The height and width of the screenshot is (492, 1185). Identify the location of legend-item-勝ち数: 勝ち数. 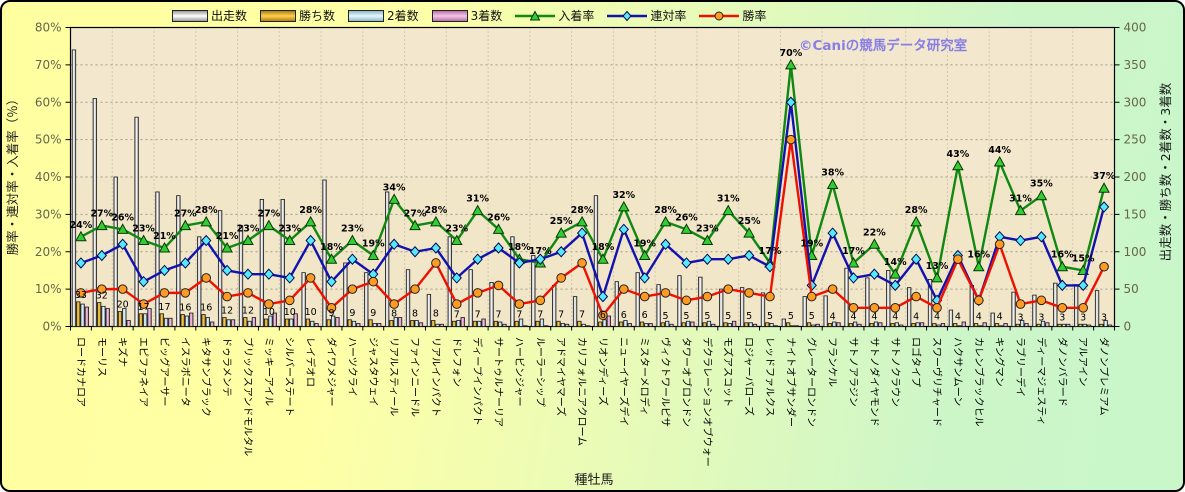
(297, 15).